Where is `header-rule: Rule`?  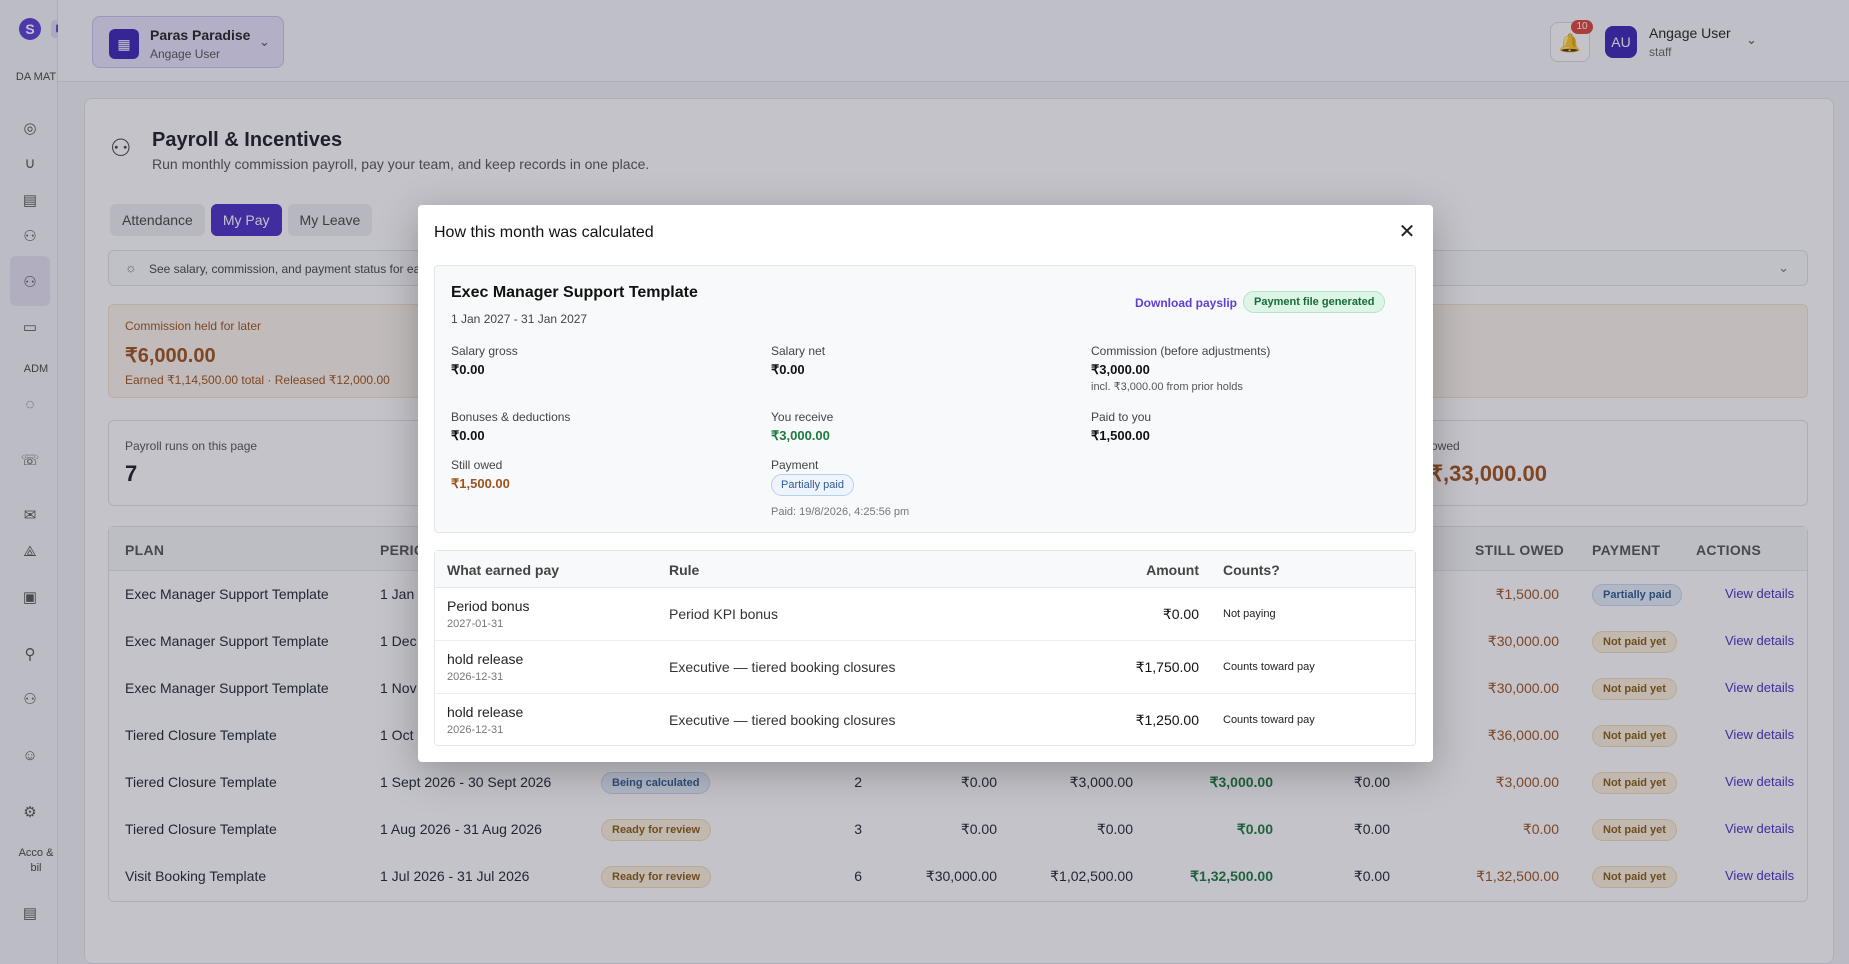 header-rule: Rule is located at coordinates (684, 570).